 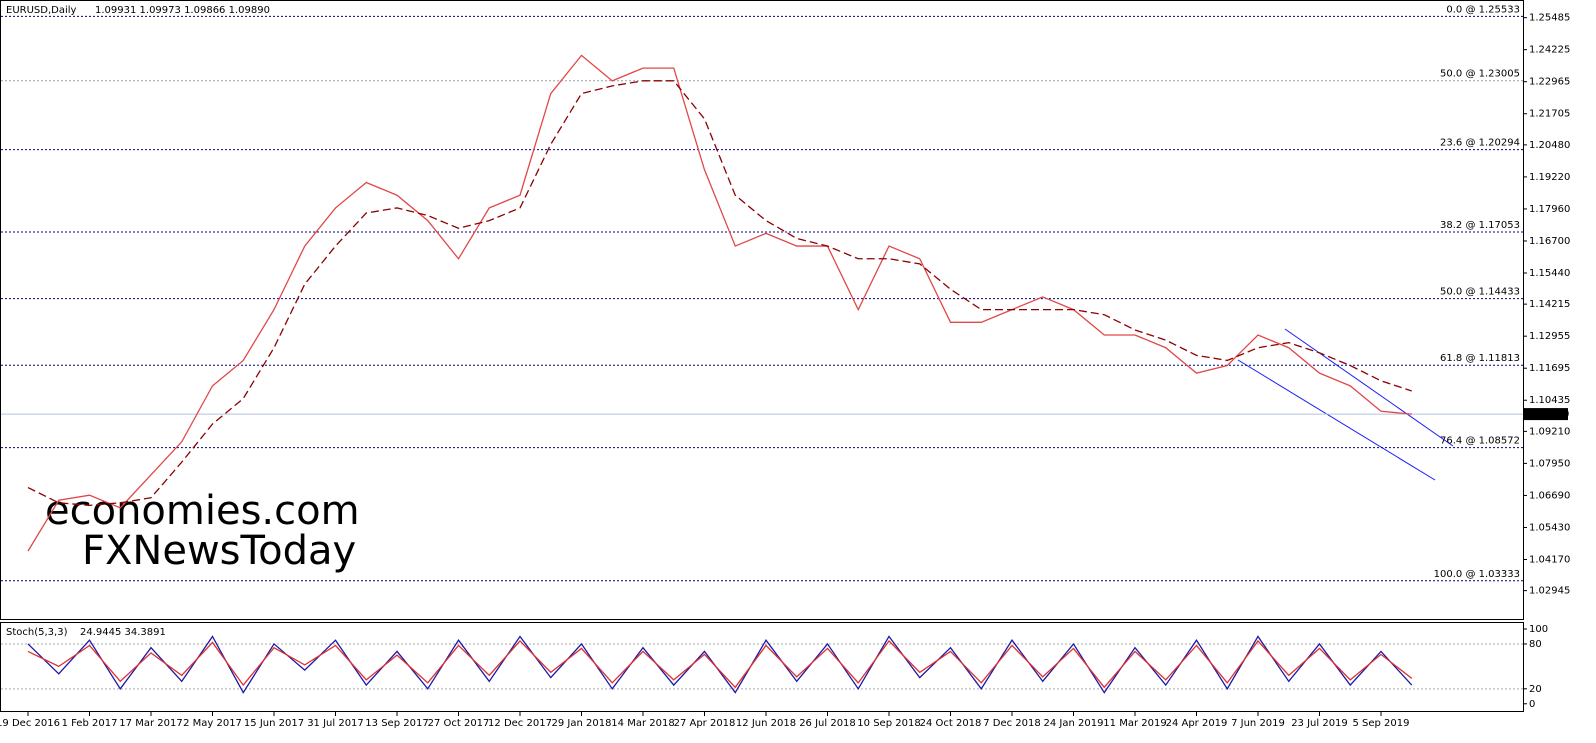 What do you see at coordinates (396, 723) in the screenshot?
I see `x-tick-label: 13 Sep 2017` at bounding box center [396, 723].